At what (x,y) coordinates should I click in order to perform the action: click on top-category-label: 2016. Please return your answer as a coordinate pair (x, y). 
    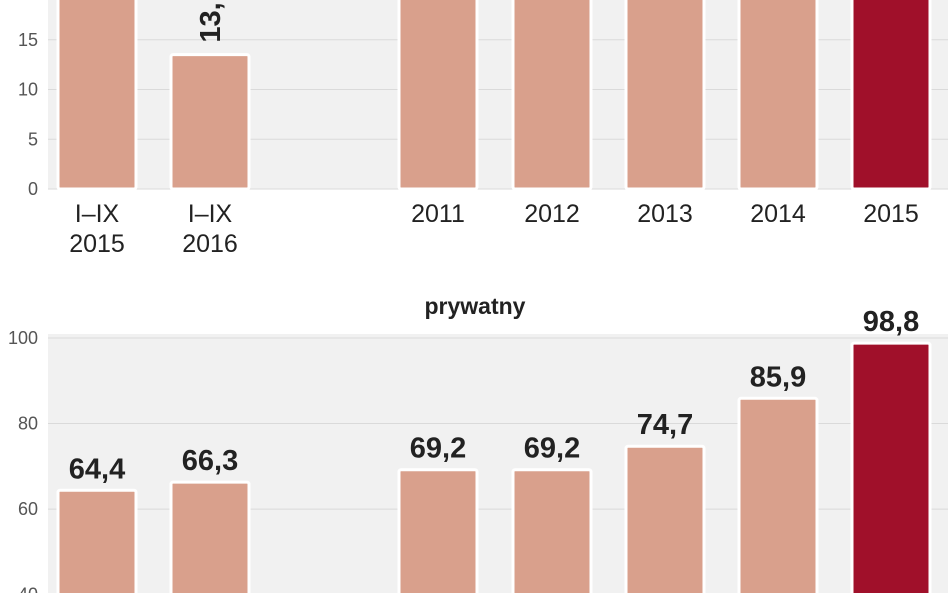
    Looking at the image, I should click on (210, 244).